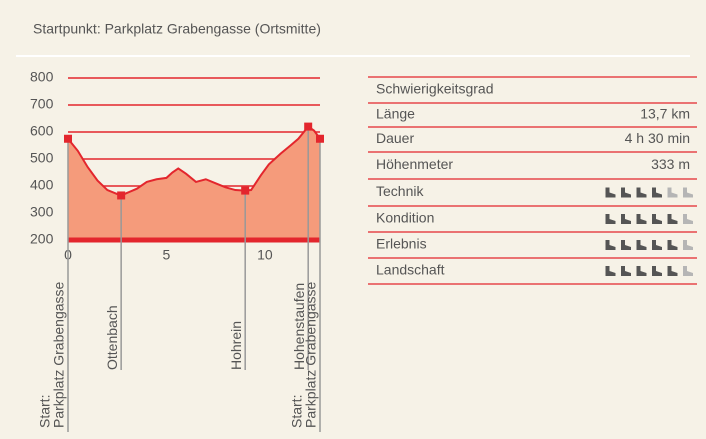 This screenshot has width=706, height=439. What do you see at coordinates (299, 326) in the screenshot?
I see `waypoint-label: Hohenstaufen` at bounding box center [299, 326].